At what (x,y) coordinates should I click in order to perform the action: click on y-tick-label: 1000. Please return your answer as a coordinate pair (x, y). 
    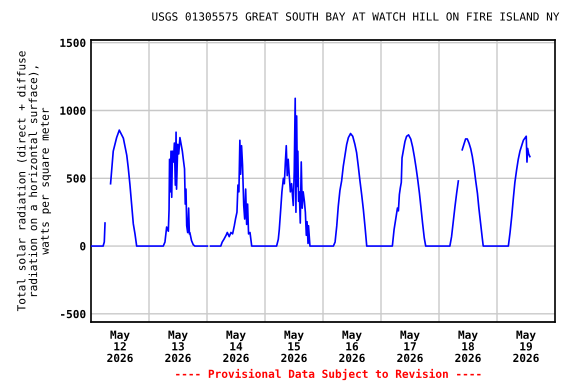
    Looking at the image, I should click on (73, 110).